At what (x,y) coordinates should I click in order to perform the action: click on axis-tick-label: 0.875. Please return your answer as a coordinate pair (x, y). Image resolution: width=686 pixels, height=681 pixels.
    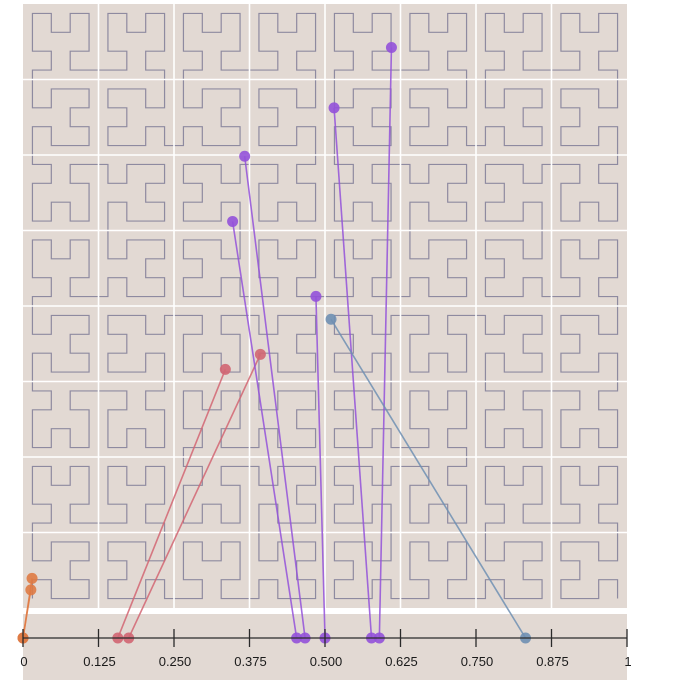
    Looking at the image, I should click on (552, 661).